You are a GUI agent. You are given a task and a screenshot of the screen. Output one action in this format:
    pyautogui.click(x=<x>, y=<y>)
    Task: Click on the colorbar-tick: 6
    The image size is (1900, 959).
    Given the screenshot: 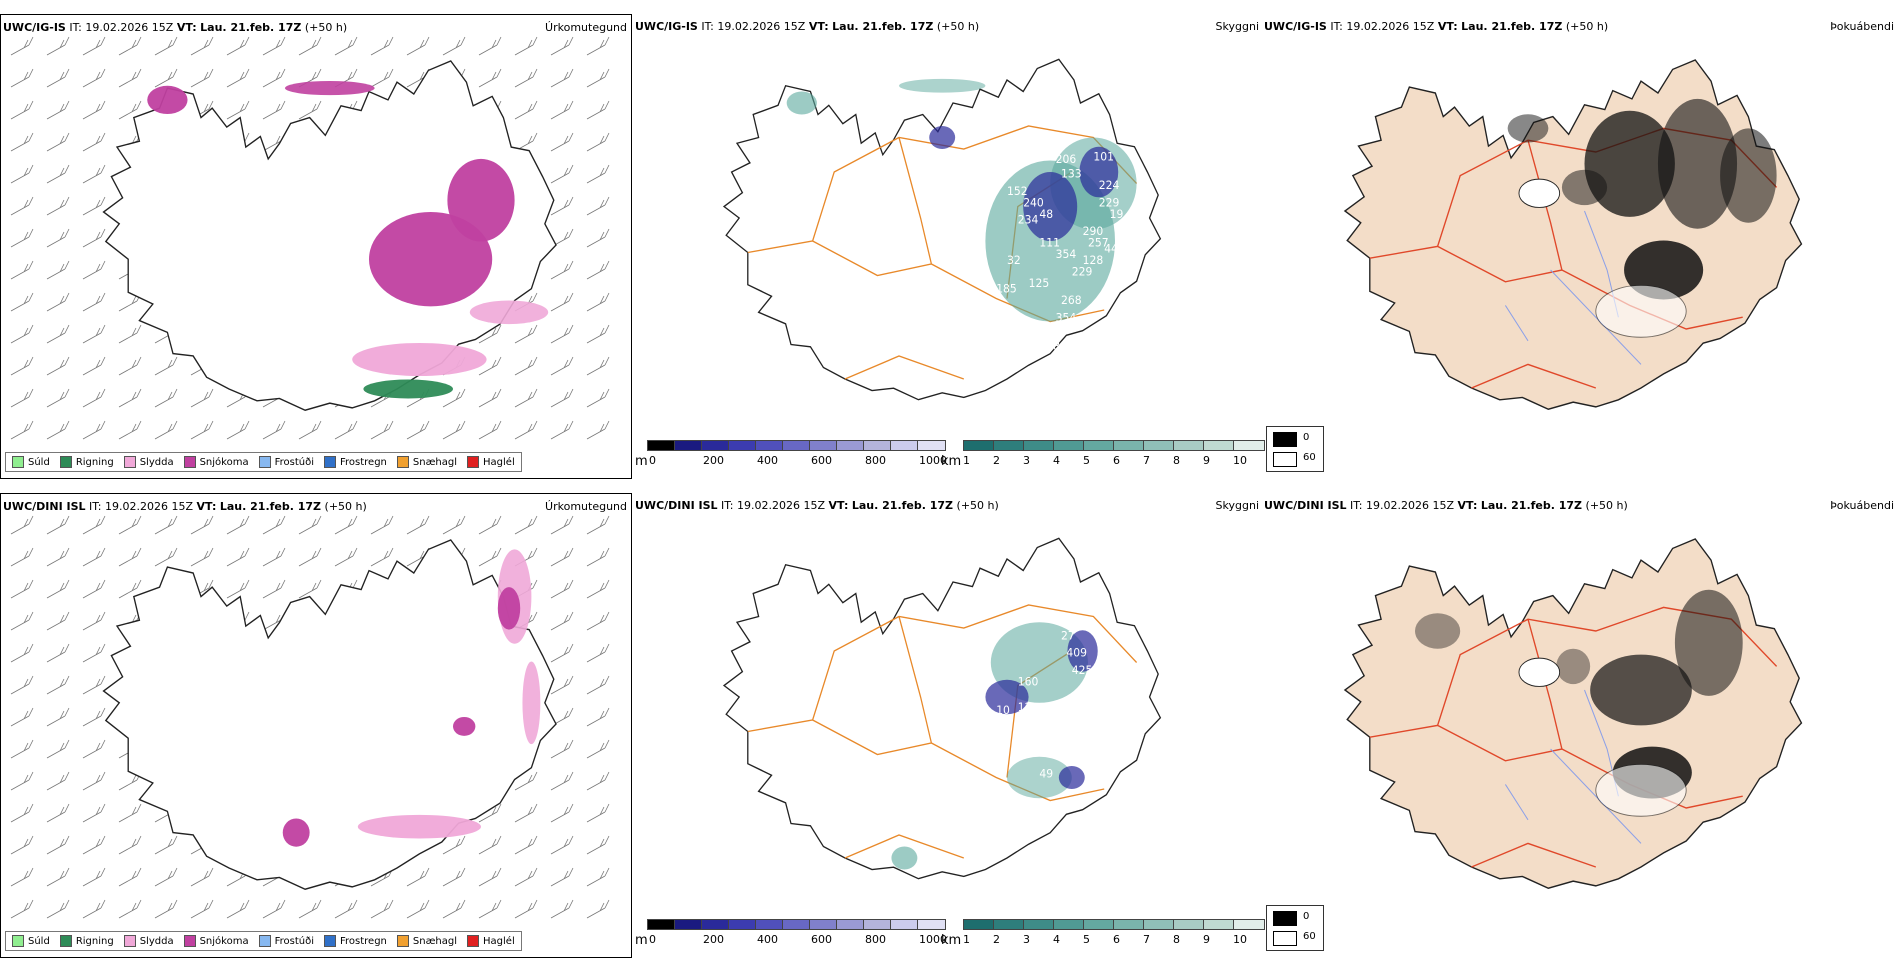 What is the action you would take?
    pyautogui.click(x=1116, y=939)
    